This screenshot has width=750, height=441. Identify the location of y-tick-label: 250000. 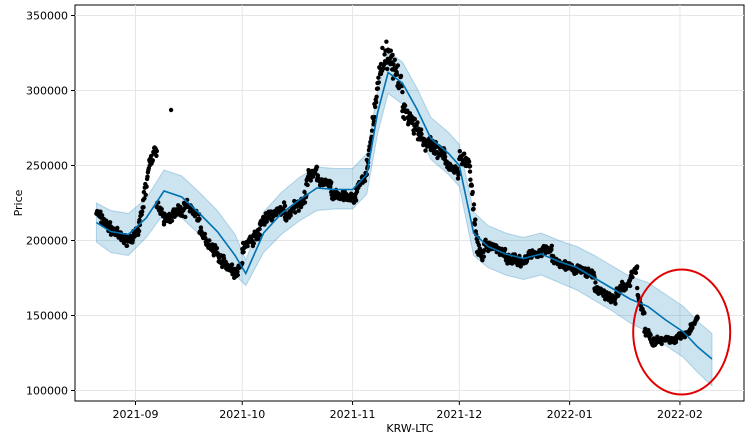
(47, 166).